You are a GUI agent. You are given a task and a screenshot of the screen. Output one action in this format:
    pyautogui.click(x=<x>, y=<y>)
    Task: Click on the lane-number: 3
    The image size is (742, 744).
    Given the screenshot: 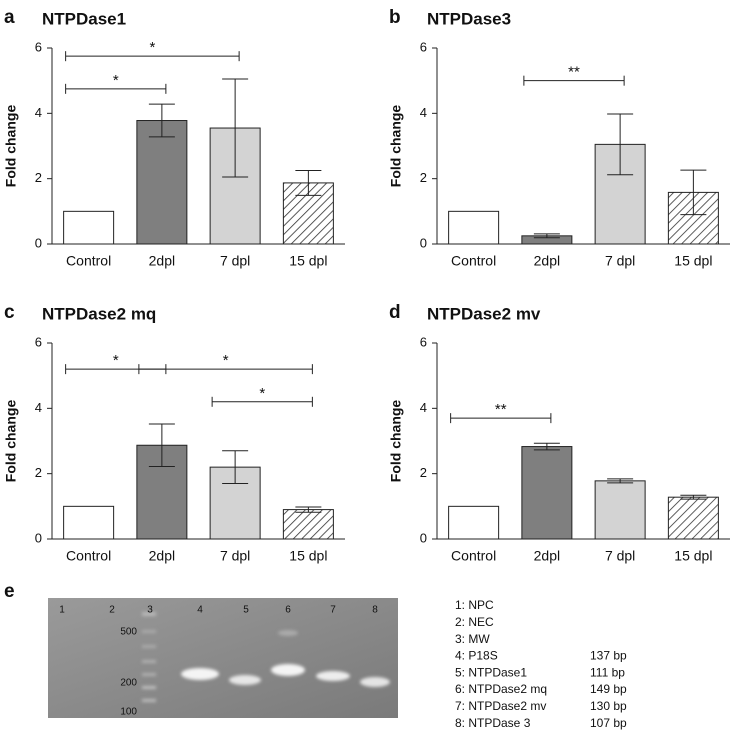 What is the action you would take?
    pyautogui.click(x=150, y=610)
    